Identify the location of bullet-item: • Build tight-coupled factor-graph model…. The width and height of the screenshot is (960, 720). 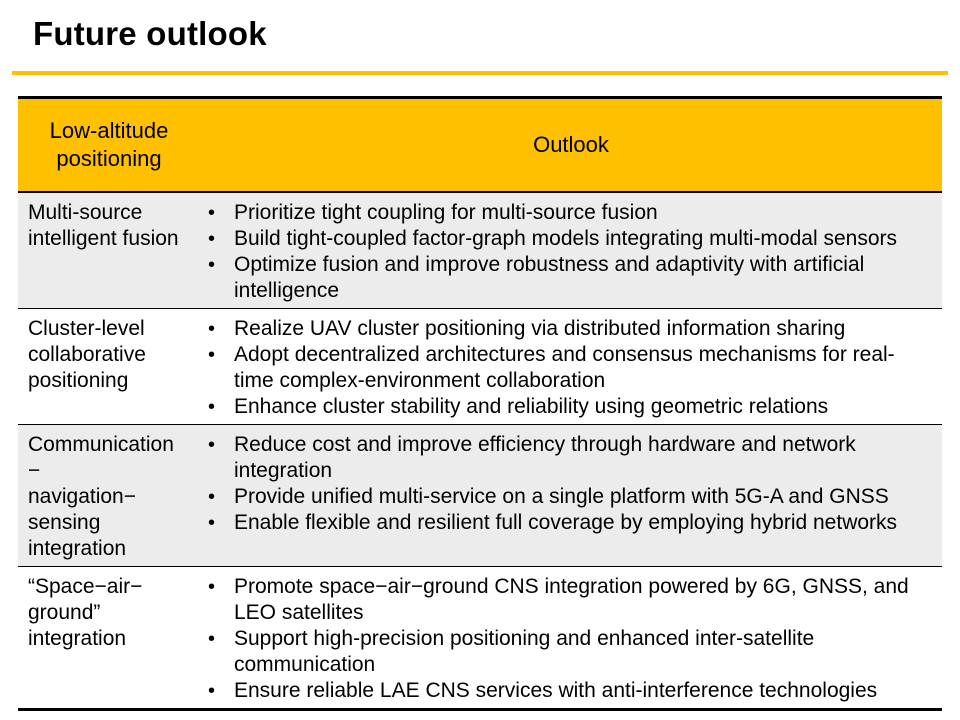
(573, 239).